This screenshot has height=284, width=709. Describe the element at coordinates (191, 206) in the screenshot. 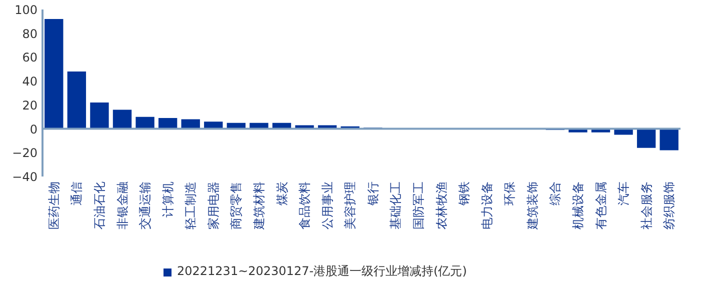

I see `x-tick-label: 轻工制造` at that location.